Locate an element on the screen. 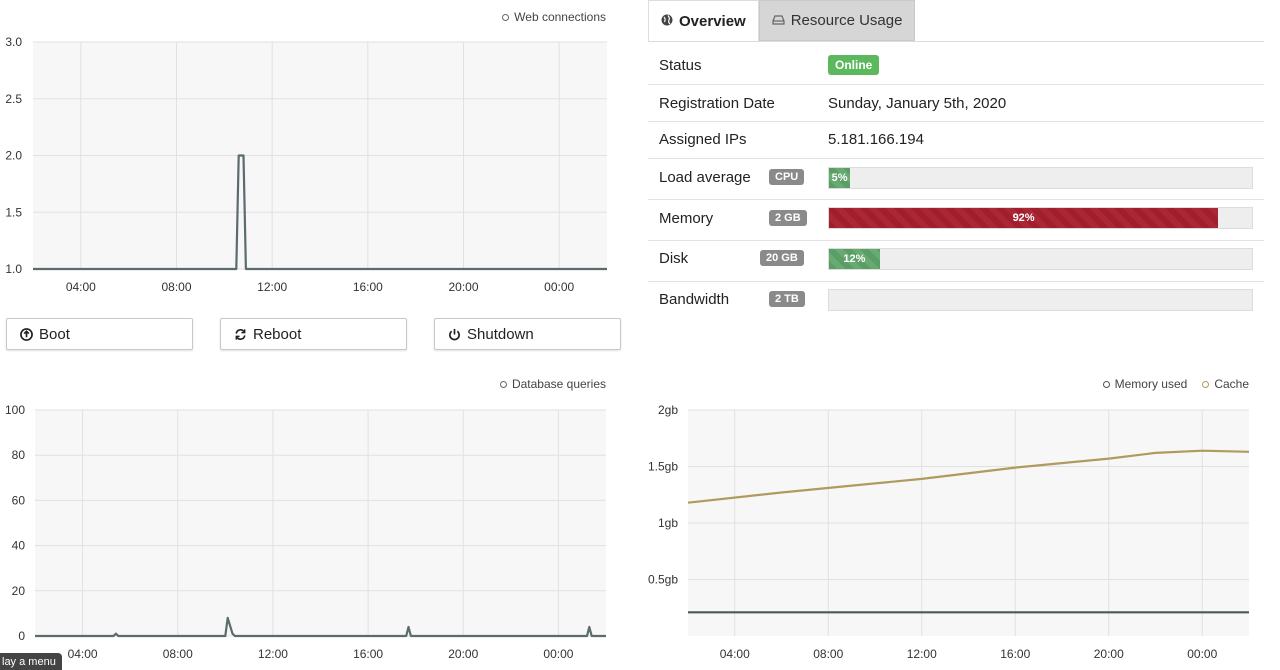 The image size is (1280, 670). globe-icon is located at coordinates (667, 21).